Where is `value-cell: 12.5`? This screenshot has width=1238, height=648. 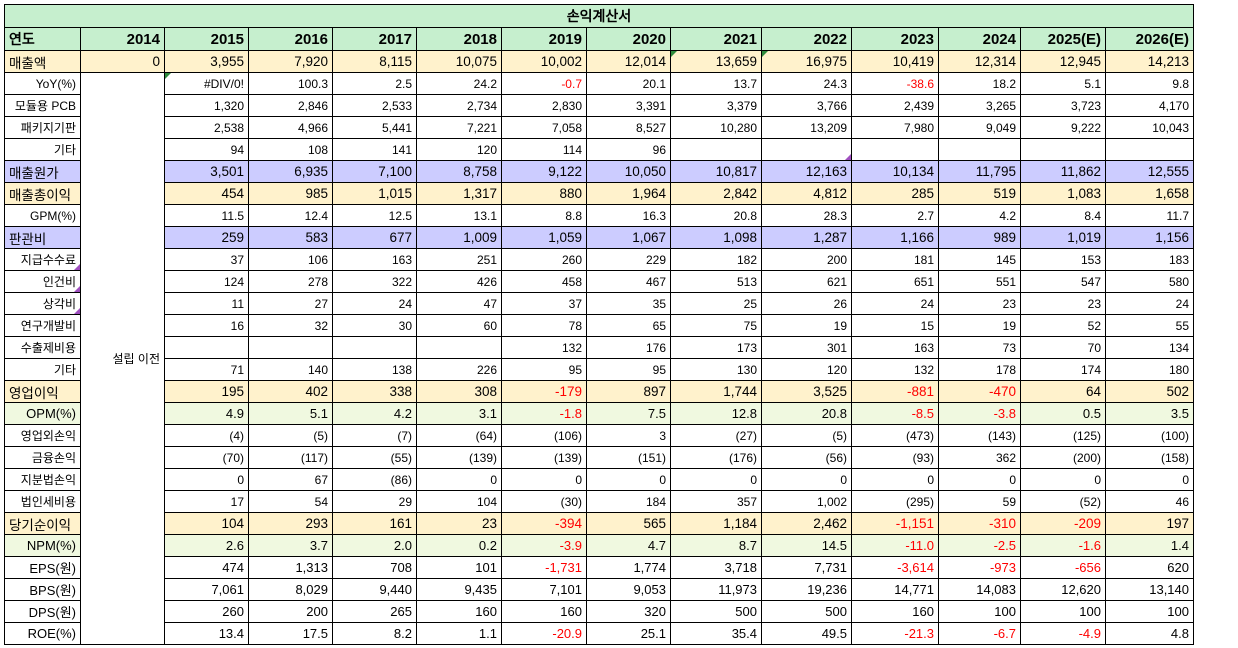 value-cell: 12.5 is located at coordinates (374, 215).